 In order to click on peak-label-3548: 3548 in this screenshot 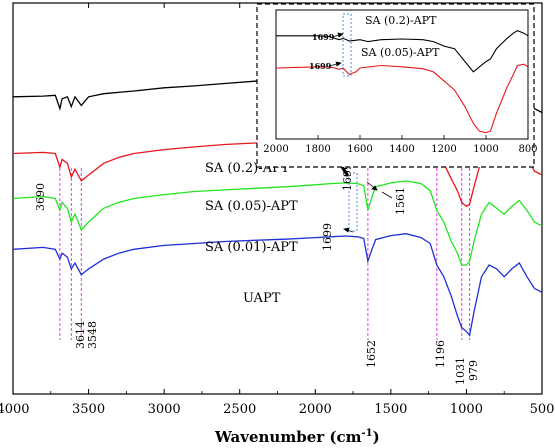, I will do `click(92, 335)`.